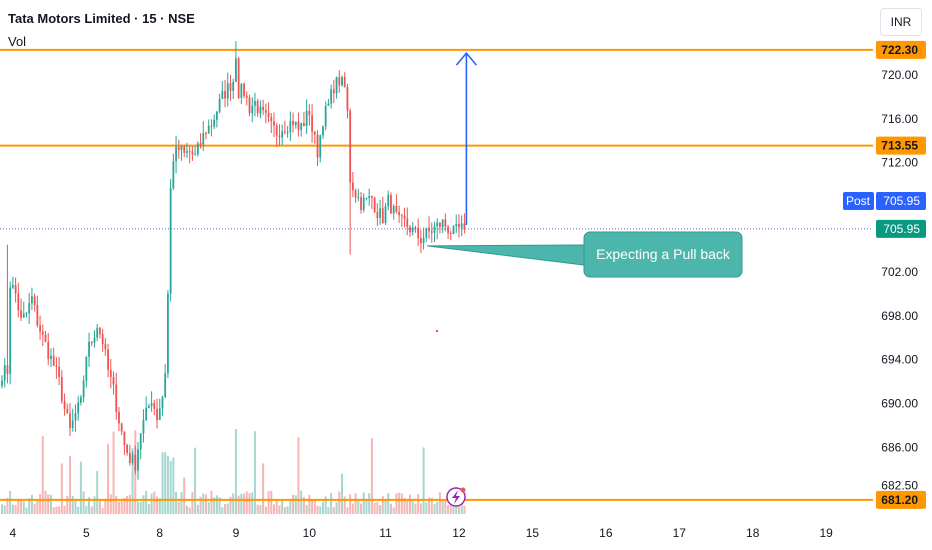  What do you see at coordinates (459, 533) in the screenshot?
I see `x-tick-label: 12` at bounding box center [459, 533].